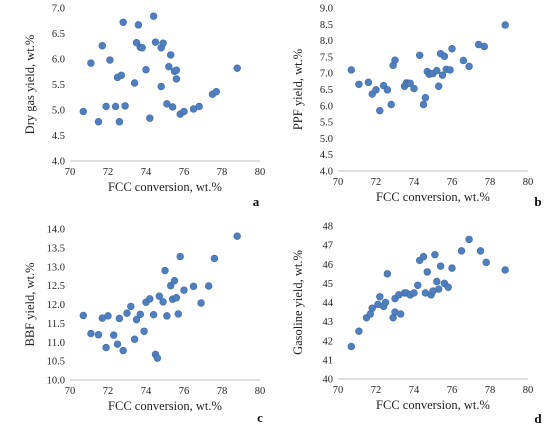  Describe the element at coordinates (326, 123) in the screenshot. I see `y-tick-label: 5.5` at that location.